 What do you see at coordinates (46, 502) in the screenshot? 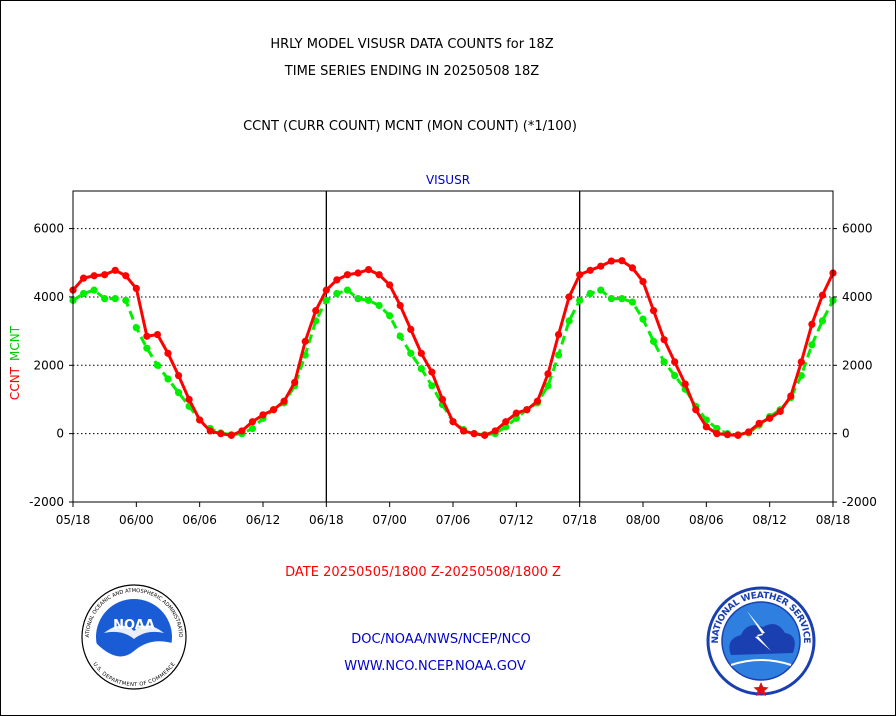
I see `y-tick-label-left: -2000` at bounding box center [46, 502].